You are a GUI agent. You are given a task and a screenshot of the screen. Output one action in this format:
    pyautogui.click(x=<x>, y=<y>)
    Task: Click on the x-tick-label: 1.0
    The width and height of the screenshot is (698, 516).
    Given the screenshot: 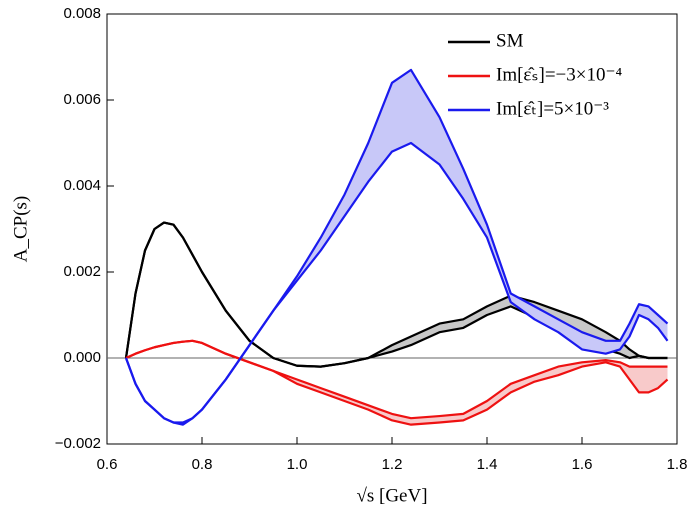 What is the action you would take?
    pyautogui.click(x=297, y=464)
    